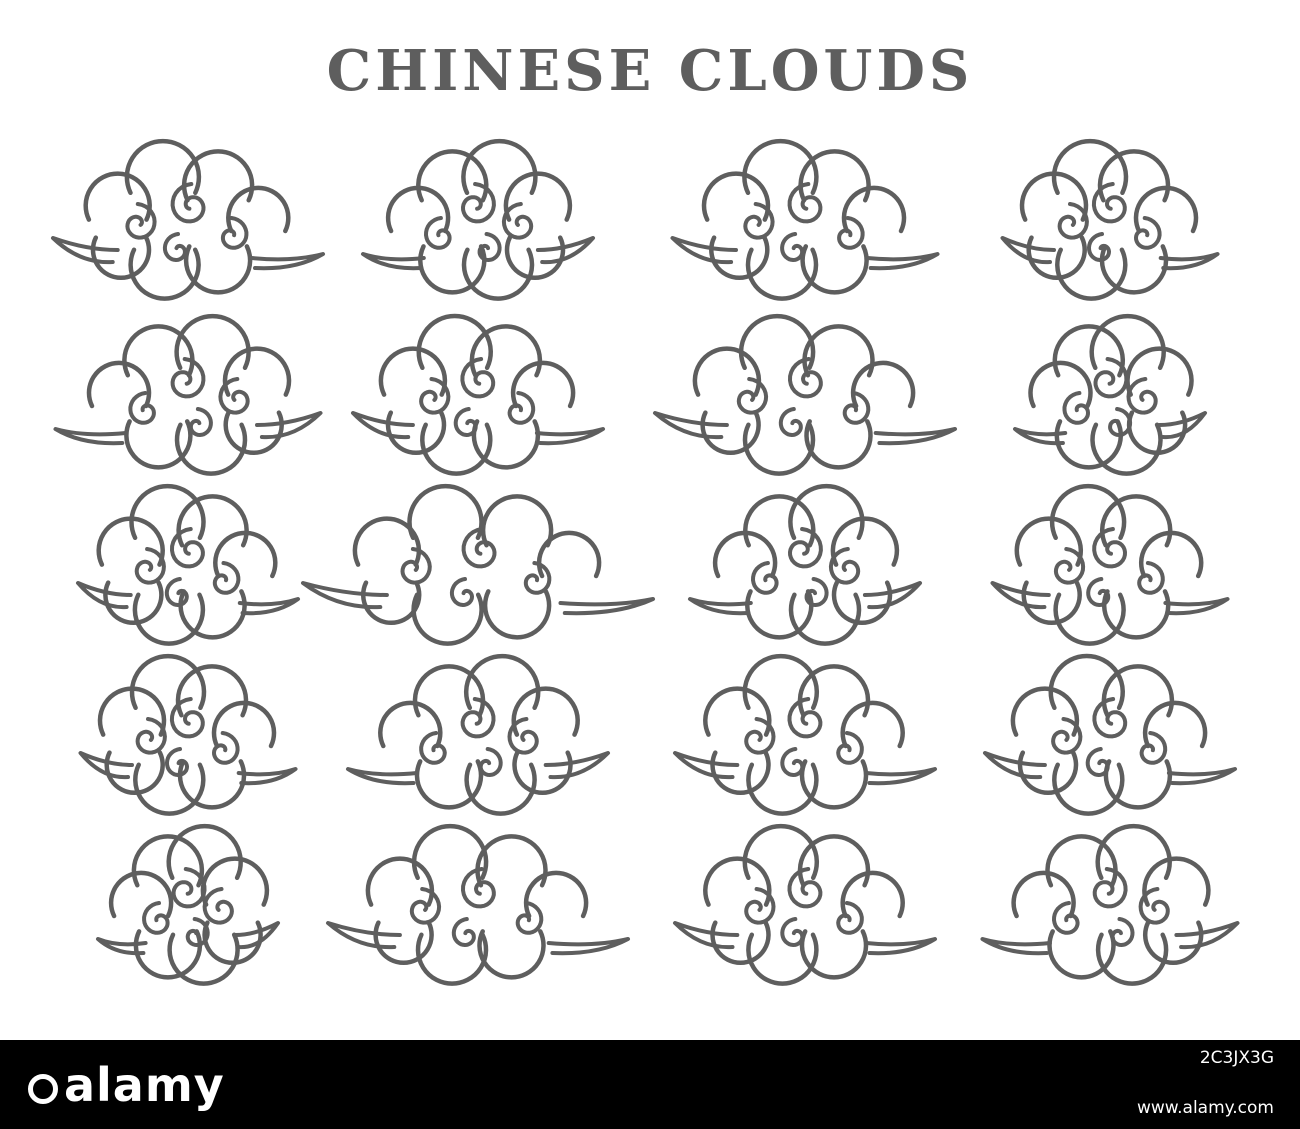 The image size is (1300, 1129). Describe the element at coordinates (1205, 1108) in the screenshot. I see `watermark-url: www.alamy.com` at that location.